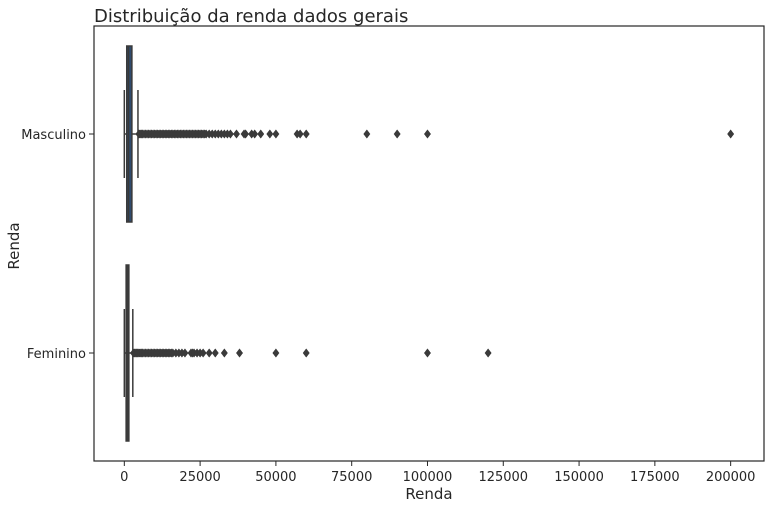 The height and width of the screenshot is (508, 771). What do you see at coordinates (124, 477) in the screenshot?
I see `x-tick-label: 0` at bounding box center [124, 477].